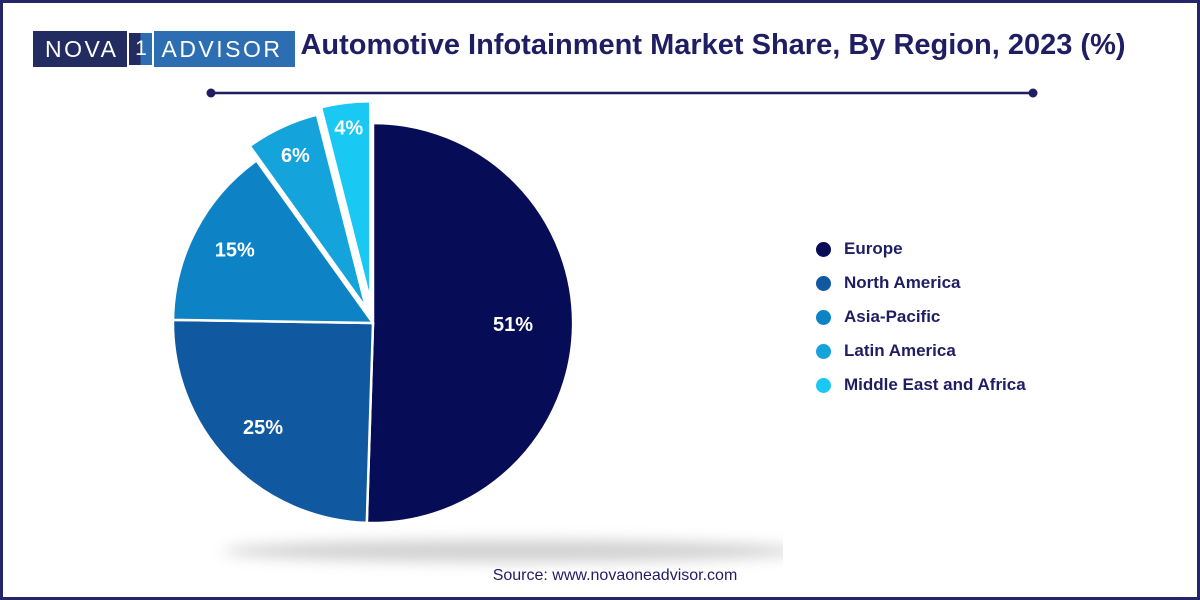 This screenshot has width=1200, height=600. What do you see at coordinates (892, 316) in the screenshot?
I see `legend-label: Asia-Pacific` at bounding box center [892, 316].